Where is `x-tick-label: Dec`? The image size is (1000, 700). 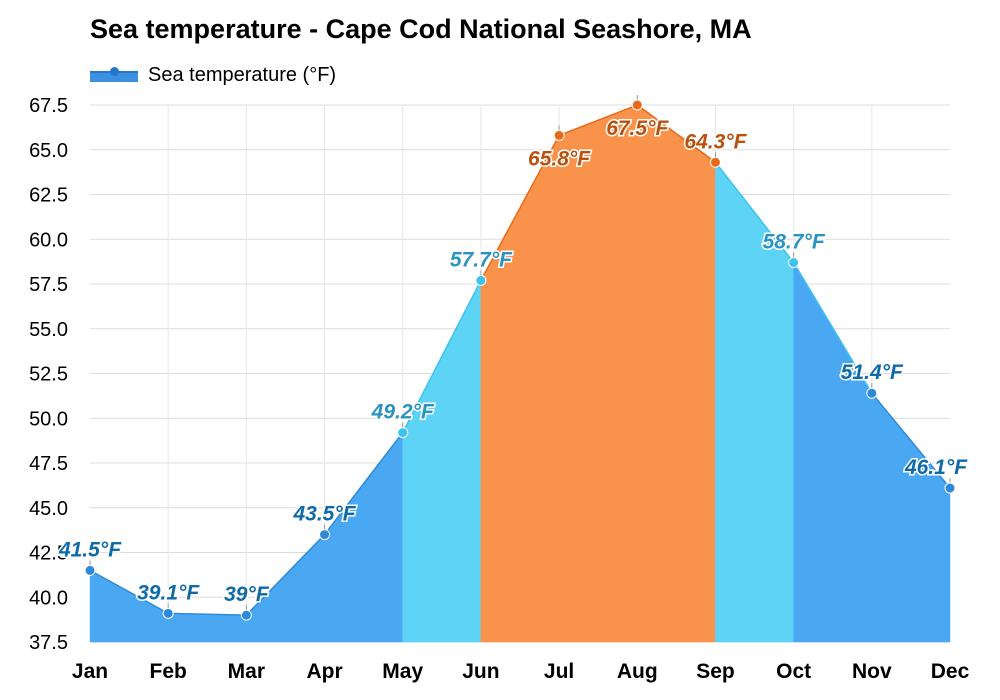
x-tick-label: Dec is located at coordinates (950, 671).